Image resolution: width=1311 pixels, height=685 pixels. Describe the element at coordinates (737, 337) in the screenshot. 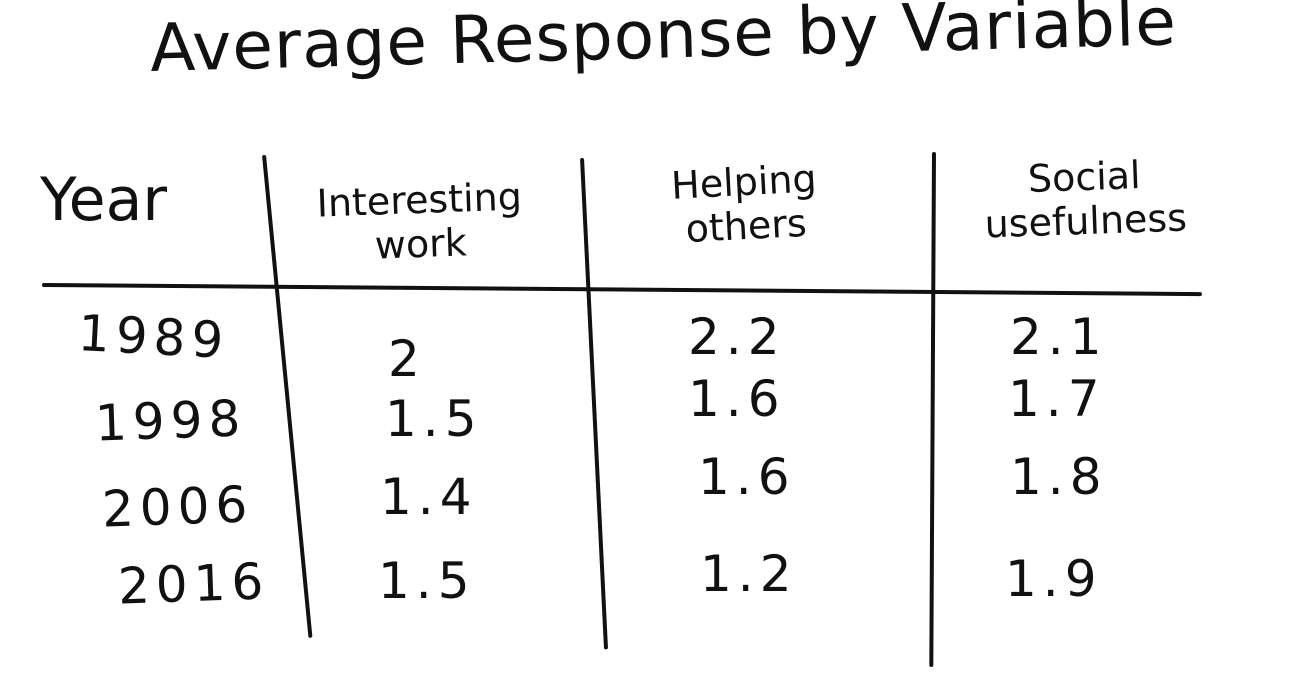

I see `table-cell-helping-others: 2.2` at that location.